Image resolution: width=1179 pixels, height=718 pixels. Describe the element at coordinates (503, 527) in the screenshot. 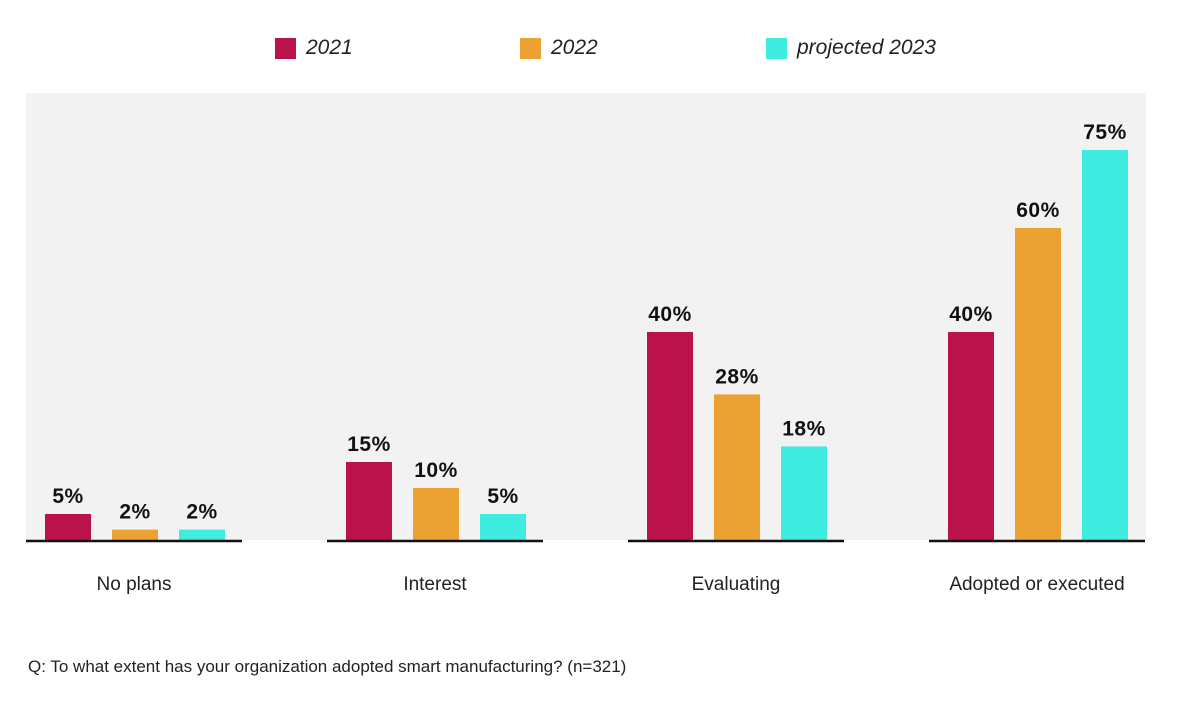

I see `bar-interest-projected-2023` at that location.